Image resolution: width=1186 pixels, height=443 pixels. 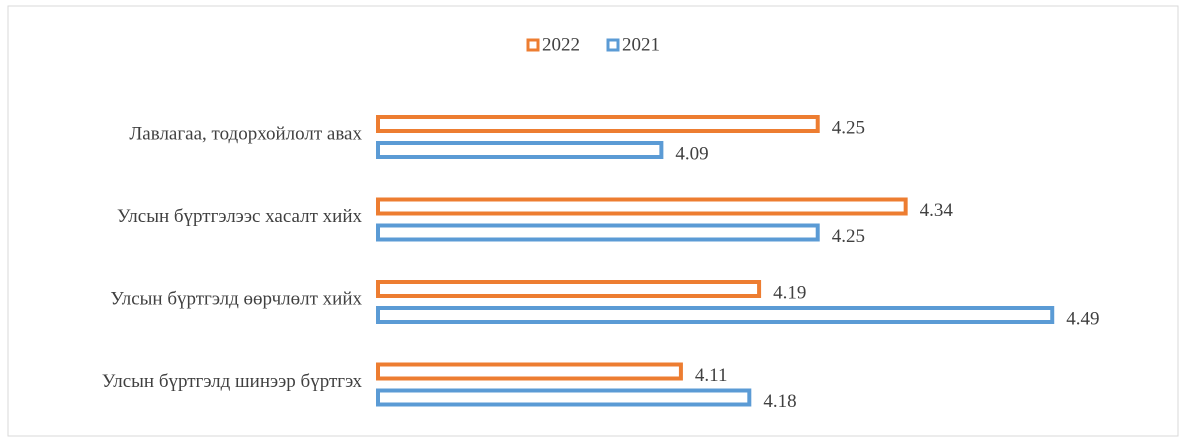 What do you see at coordinates (691, 153) in the screenshot?
I see `value-label: 4.09` at bounding box center [691, 153].